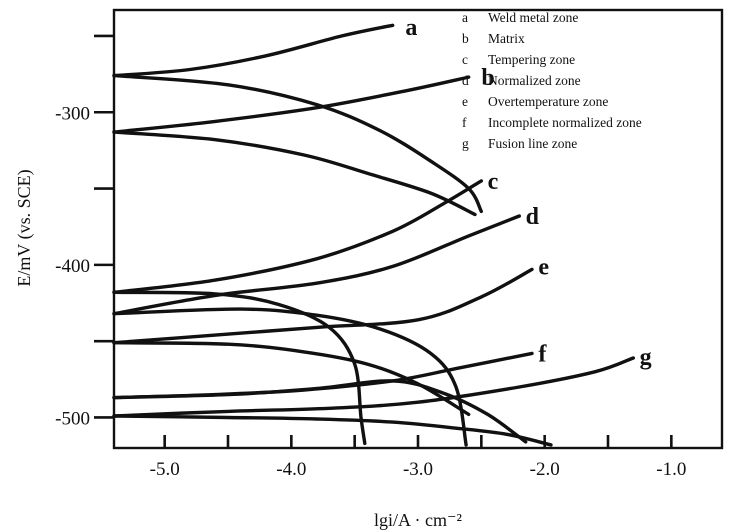 This screenshot has width=731, height=532. I want to click on legend-key-e: e, so click(465, 101).